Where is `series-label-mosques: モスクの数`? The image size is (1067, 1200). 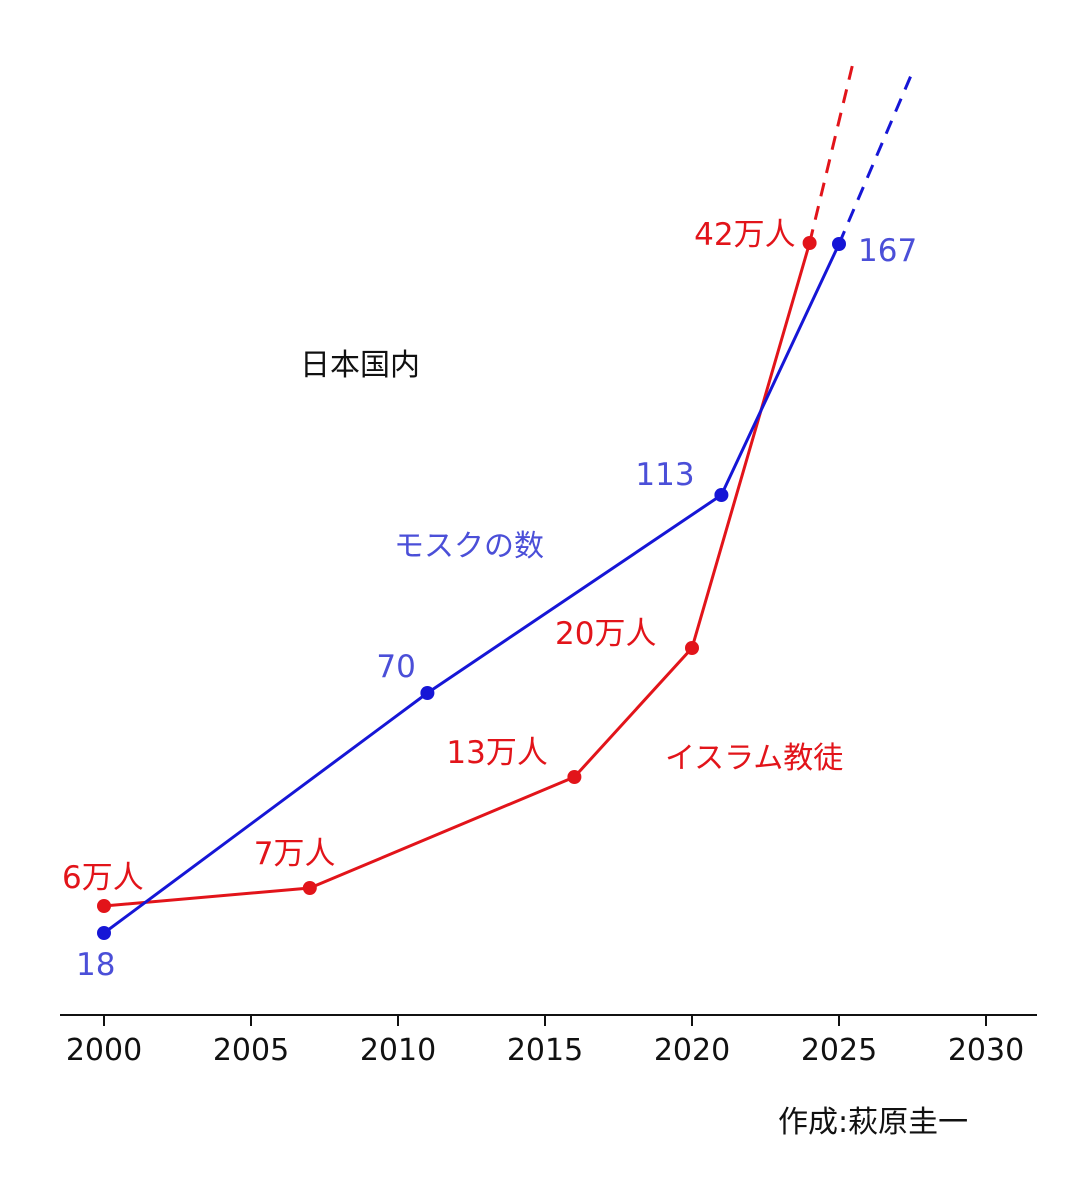 series-label-mosques: モスクの数 is located at coordinates (469, 546).